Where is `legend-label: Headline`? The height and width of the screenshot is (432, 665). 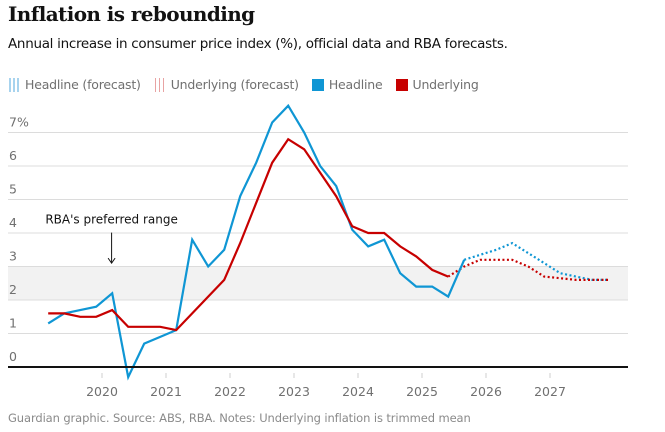 legend-label: Headline is located at coordinates (355, 84).